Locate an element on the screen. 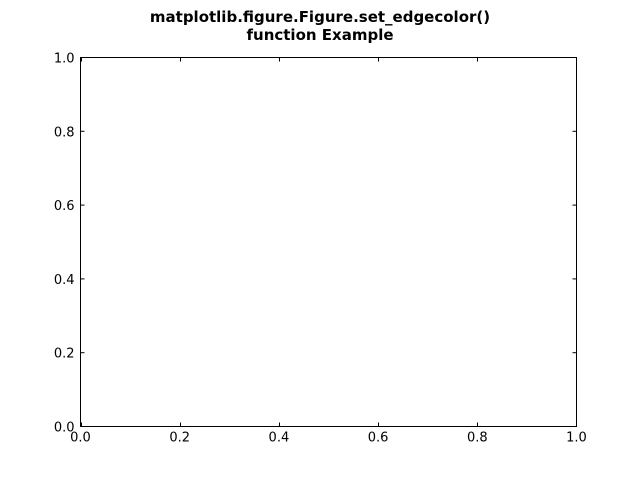 This screenshot has width=640, height=480. x-tick-label: 0.8 is located at coordinates (477, 438).